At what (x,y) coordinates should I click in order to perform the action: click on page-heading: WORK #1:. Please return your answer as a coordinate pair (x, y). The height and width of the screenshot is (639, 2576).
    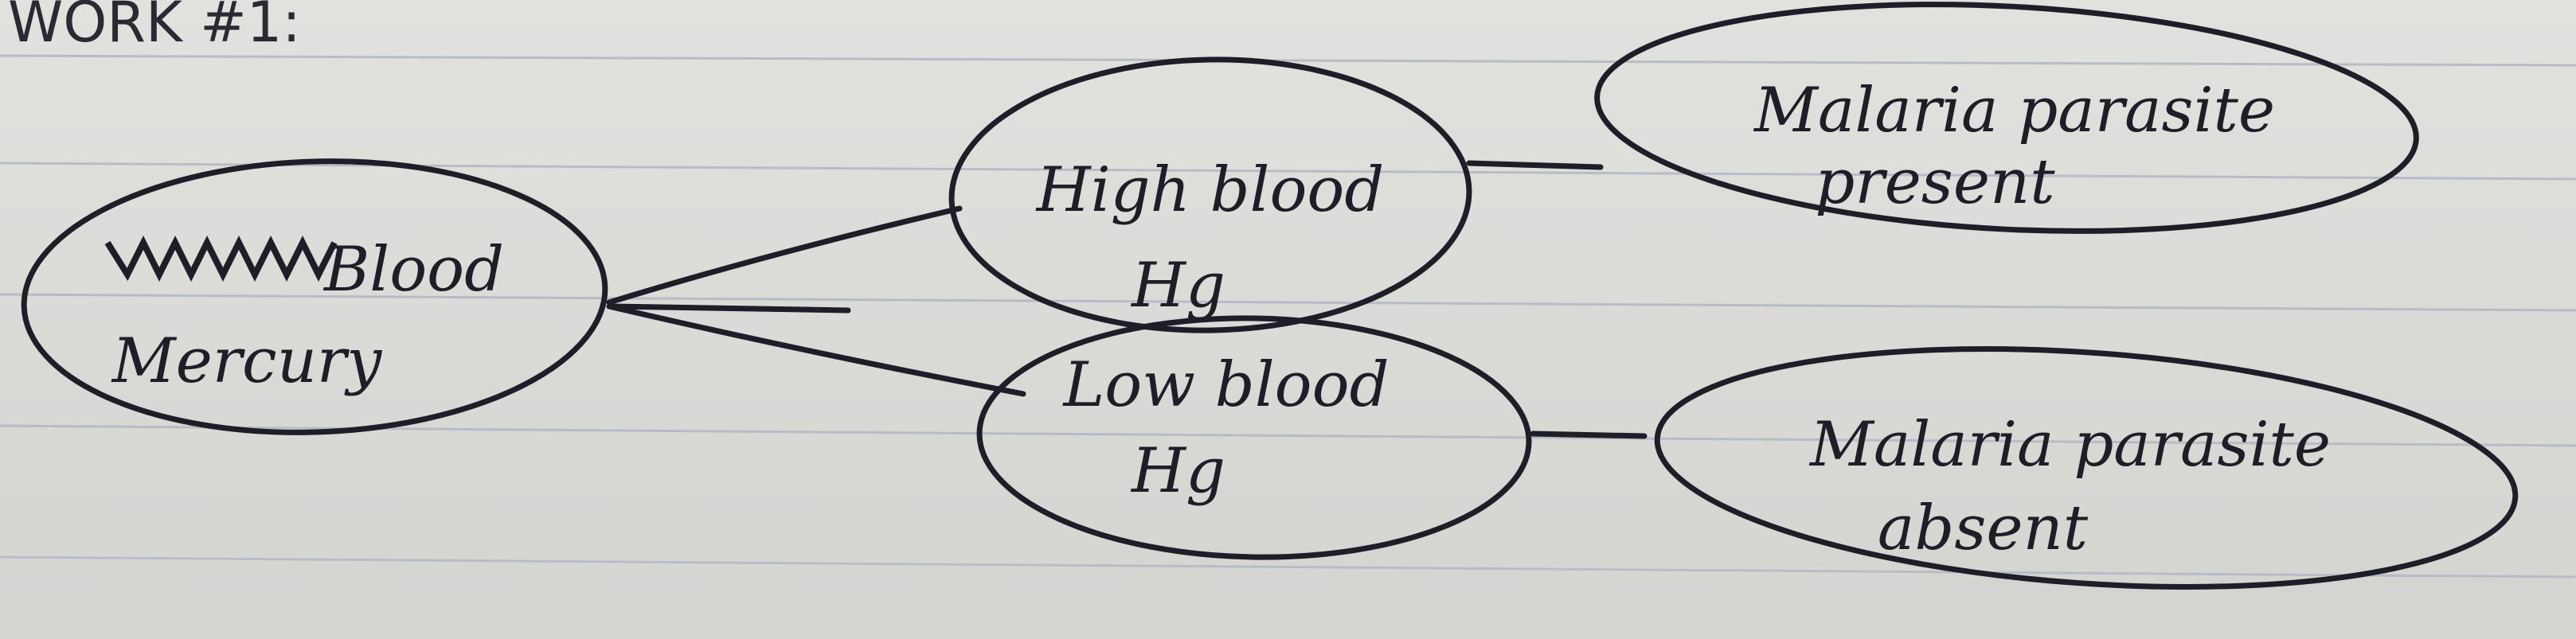
    Looking at the image, I should click on (154, 27).